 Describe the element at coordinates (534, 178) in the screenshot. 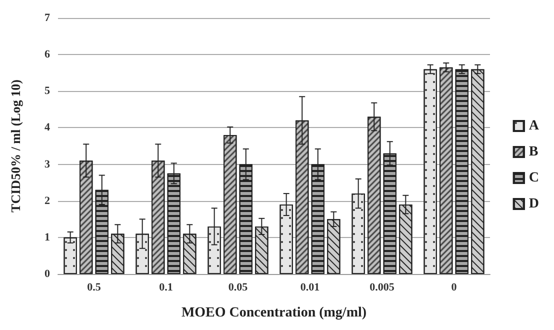

I see `legend-label: C` at that location.